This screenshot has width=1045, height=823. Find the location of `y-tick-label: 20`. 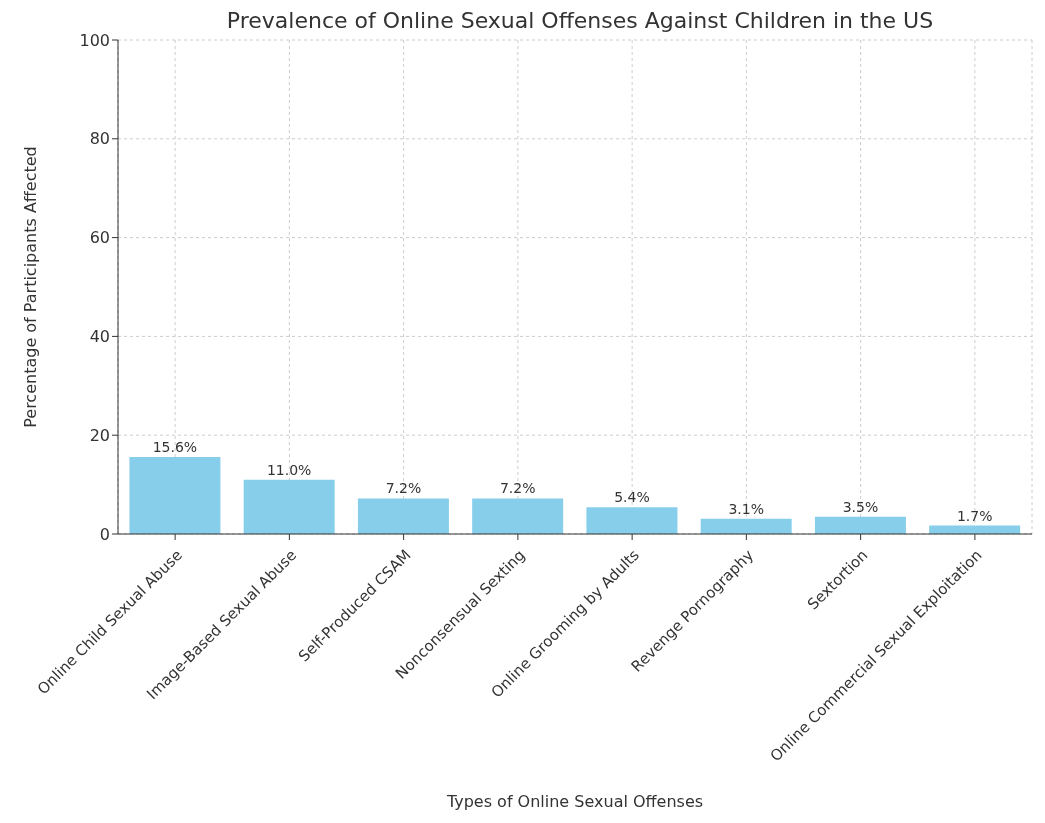

y-tick-label: 20 is located at coordinates (99, 435).